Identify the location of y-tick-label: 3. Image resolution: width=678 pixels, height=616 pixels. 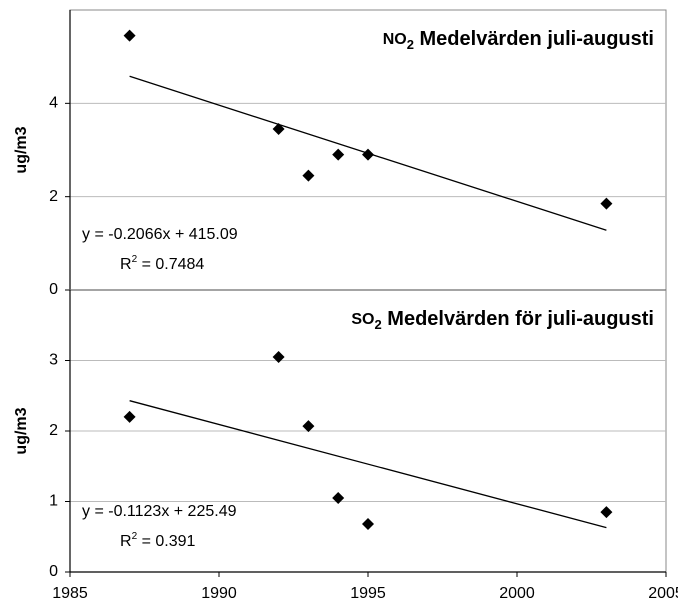
(53, 360).